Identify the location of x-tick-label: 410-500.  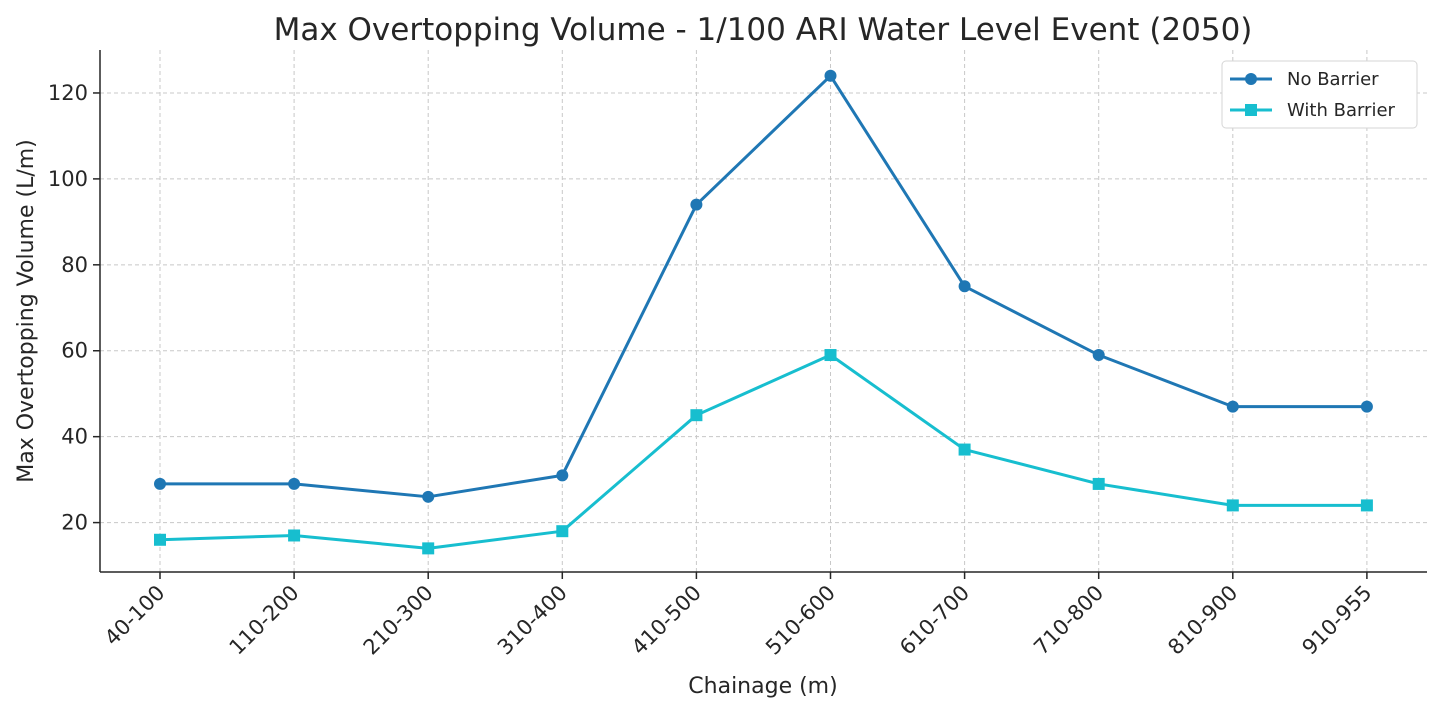
(666, 620).